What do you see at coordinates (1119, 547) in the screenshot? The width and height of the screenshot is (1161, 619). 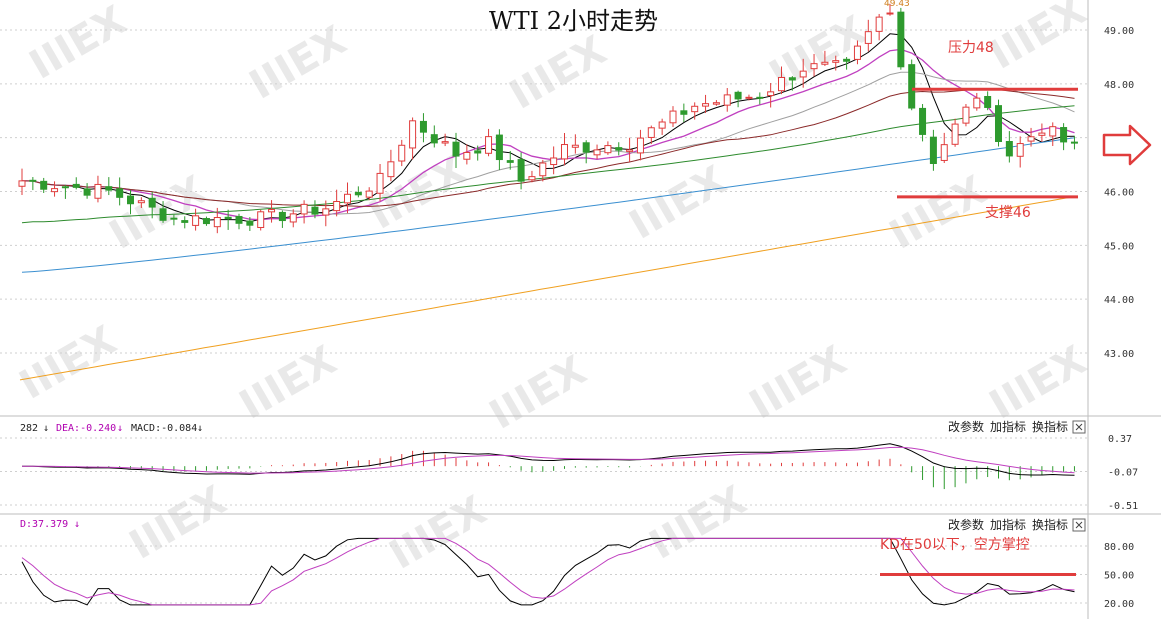 I see `kd-tick-label: 80.00` at bounding box center [1119, 547].